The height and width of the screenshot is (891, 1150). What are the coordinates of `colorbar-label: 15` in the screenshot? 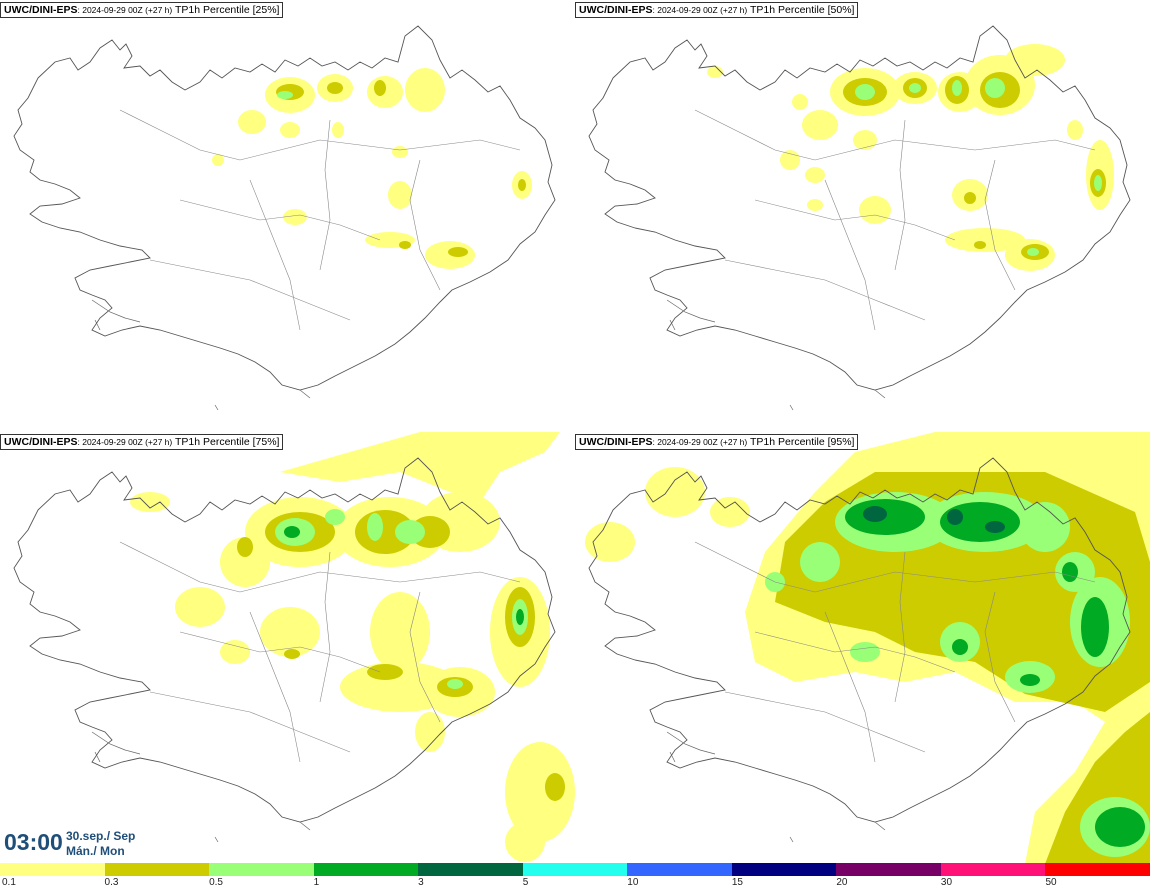 It's located at (737, 882).